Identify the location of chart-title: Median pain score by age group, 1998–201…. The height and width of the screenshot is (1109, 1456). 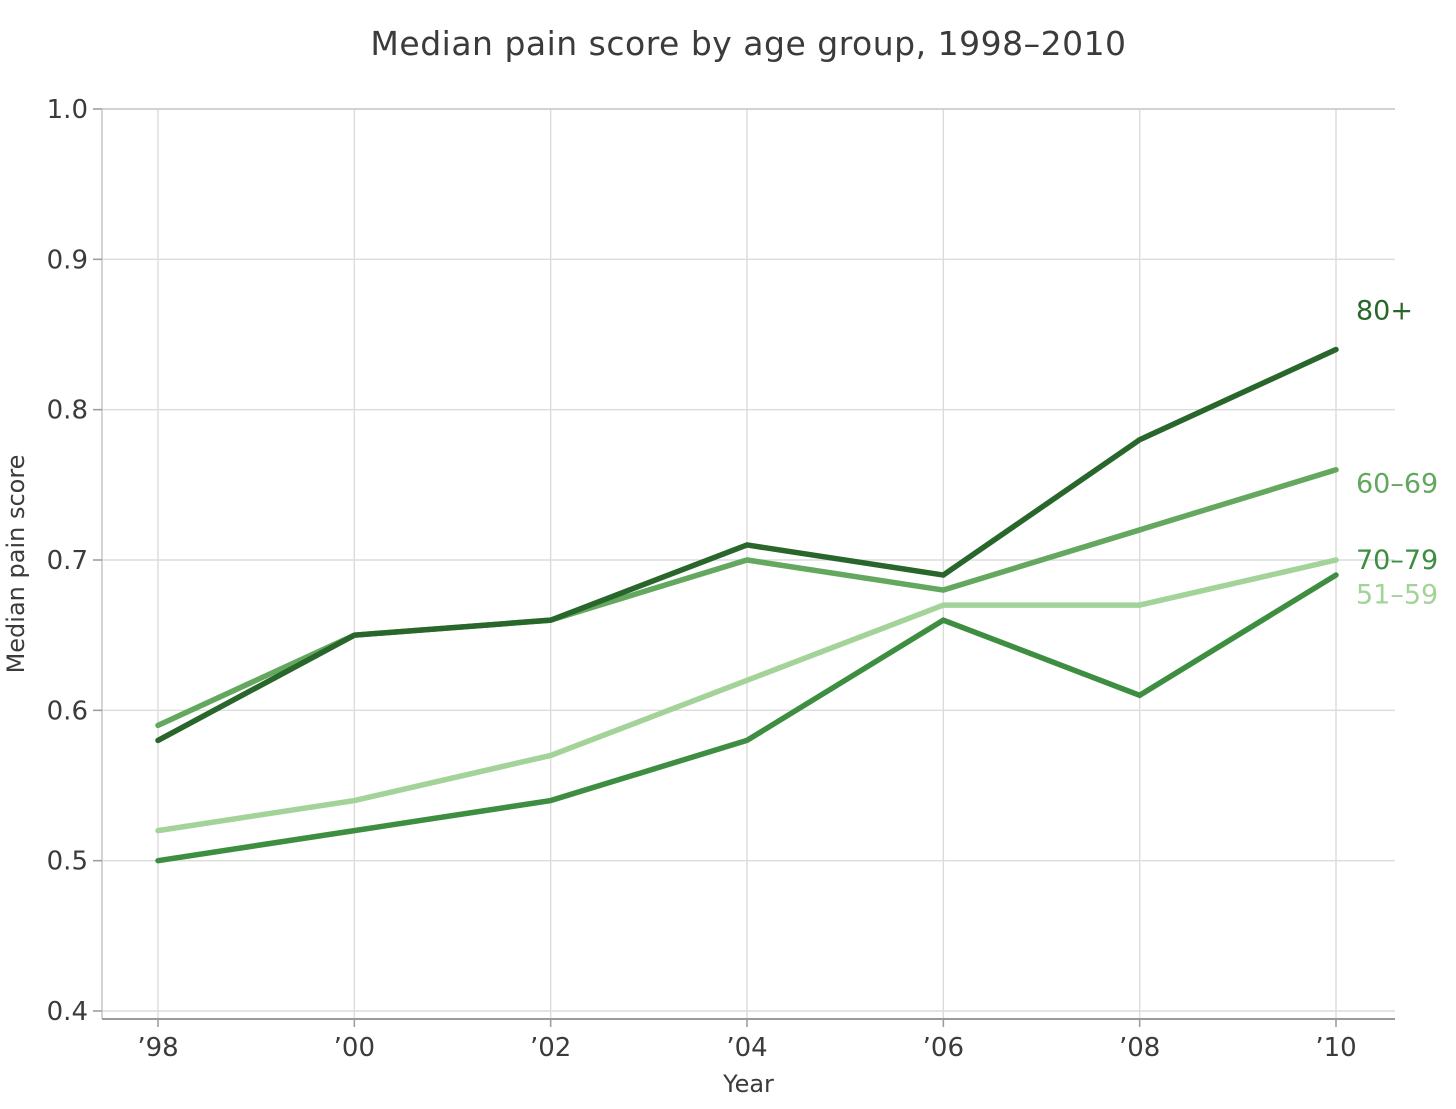
(748, 43).